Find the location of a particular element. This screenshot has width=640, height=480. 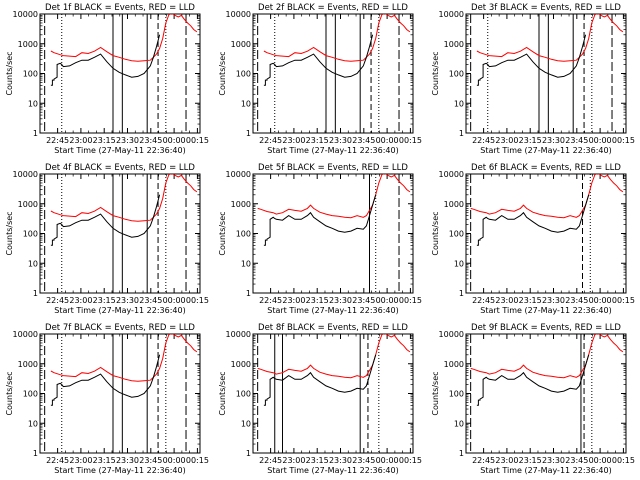

panel-title: Det 8f BLACK = Events, RED = LLD is located at coordinates (333, 328).